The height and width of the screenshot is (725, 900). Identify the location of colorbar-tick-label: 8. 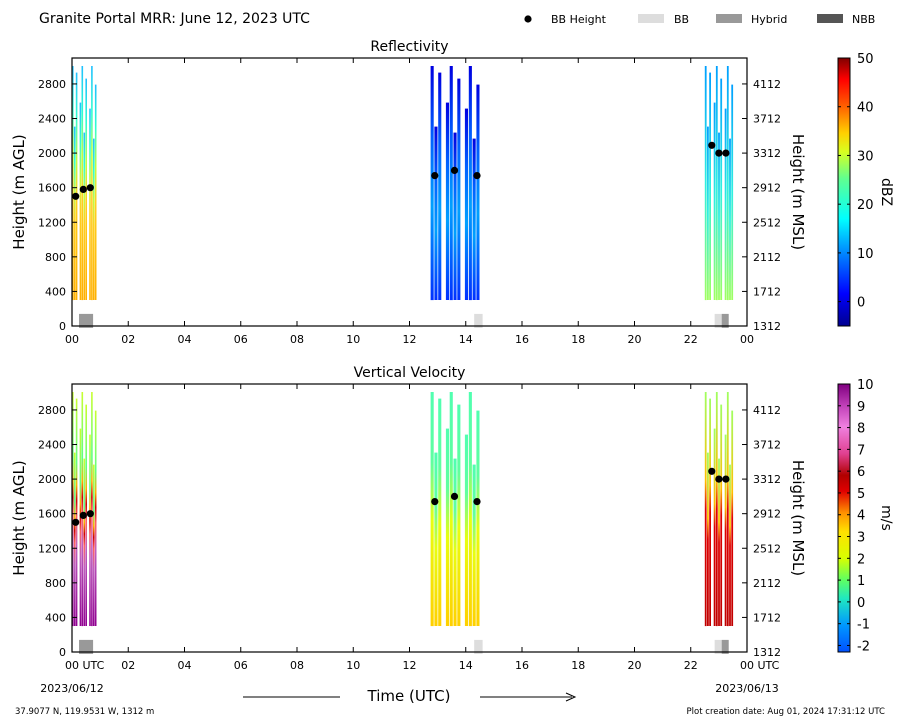
(861, 429).